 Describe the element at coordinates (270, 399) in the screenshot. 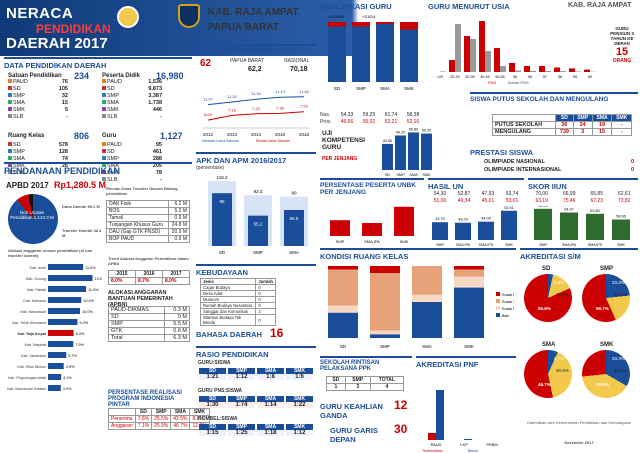

I see `rasio-head-cell: SMA` at that location.